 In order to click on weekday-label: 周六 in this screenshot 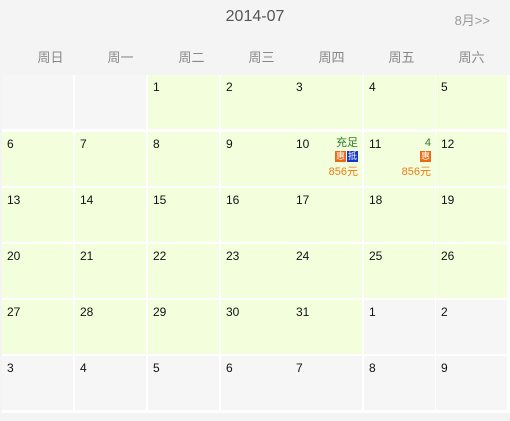, I will do `click(471, 57)`.